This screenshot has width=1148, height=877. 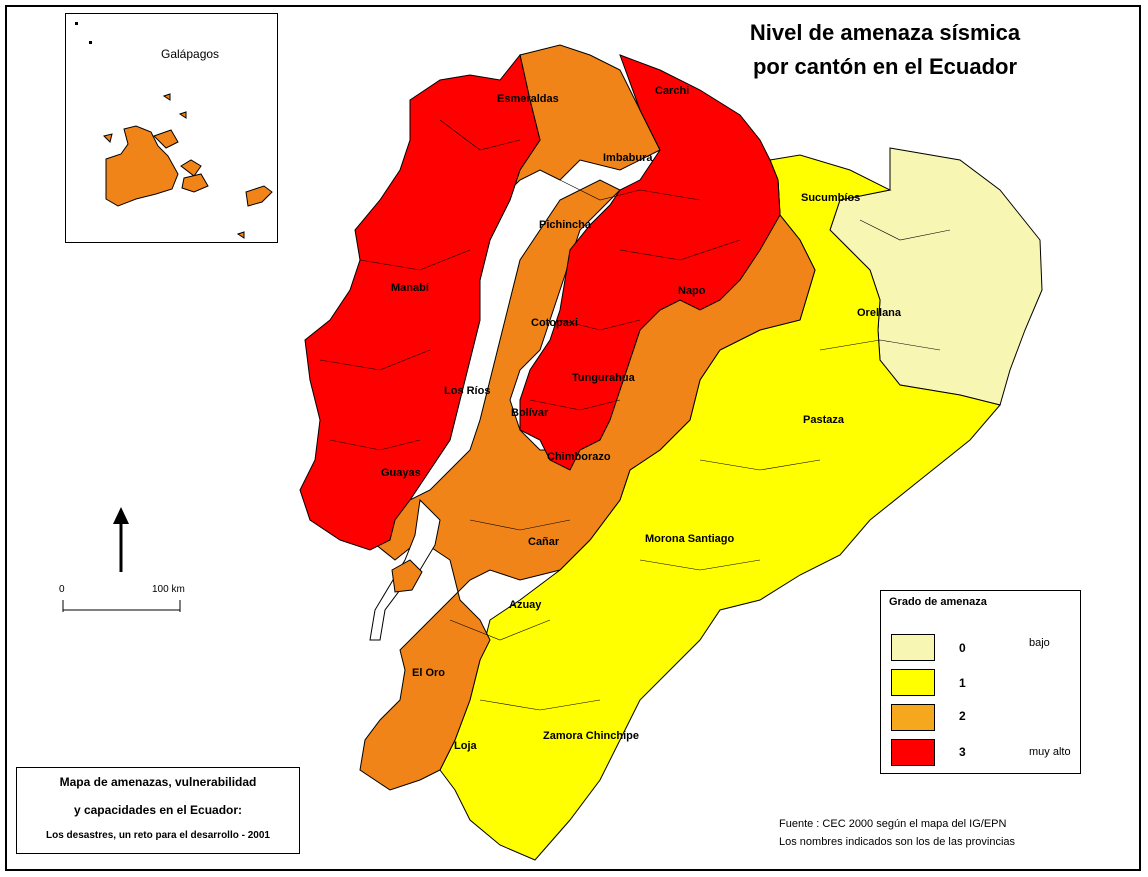 What do you see at coordinates (465, 746) in the screenshot?
I see `province-label-loja: Loja` at bounding box center [465, 746].